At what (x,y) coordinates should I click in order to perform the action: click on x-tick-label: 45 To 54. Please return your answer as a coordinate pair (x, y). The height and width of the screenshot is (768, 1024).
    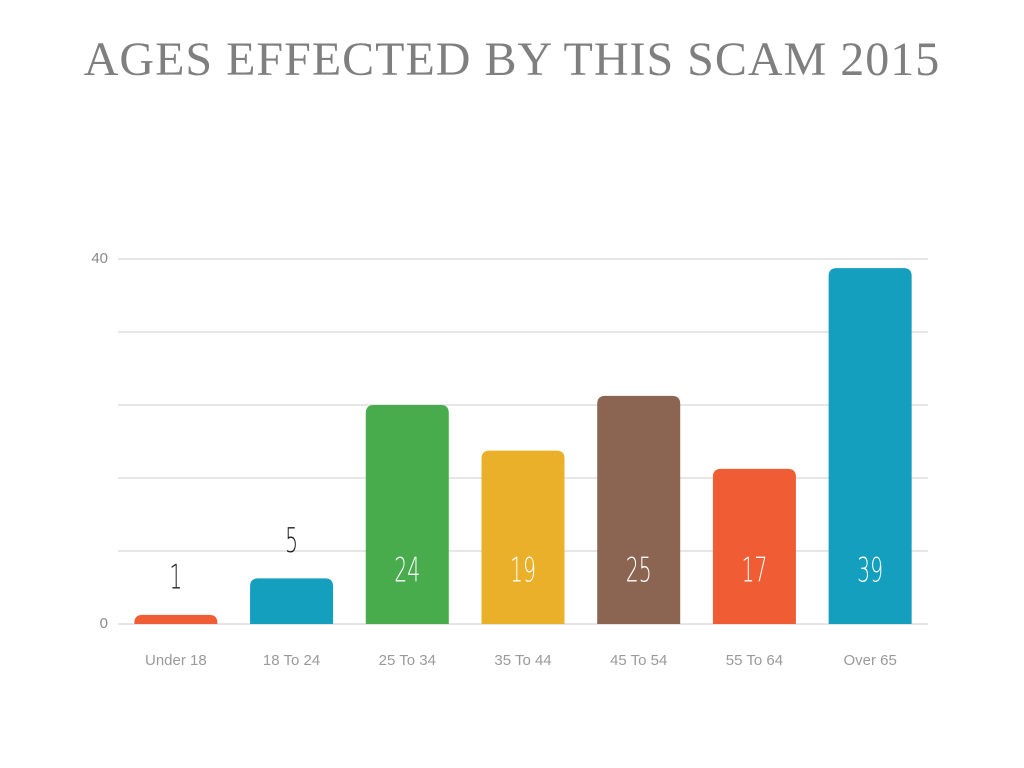
    Looking at the image, I should click on (638, 660).